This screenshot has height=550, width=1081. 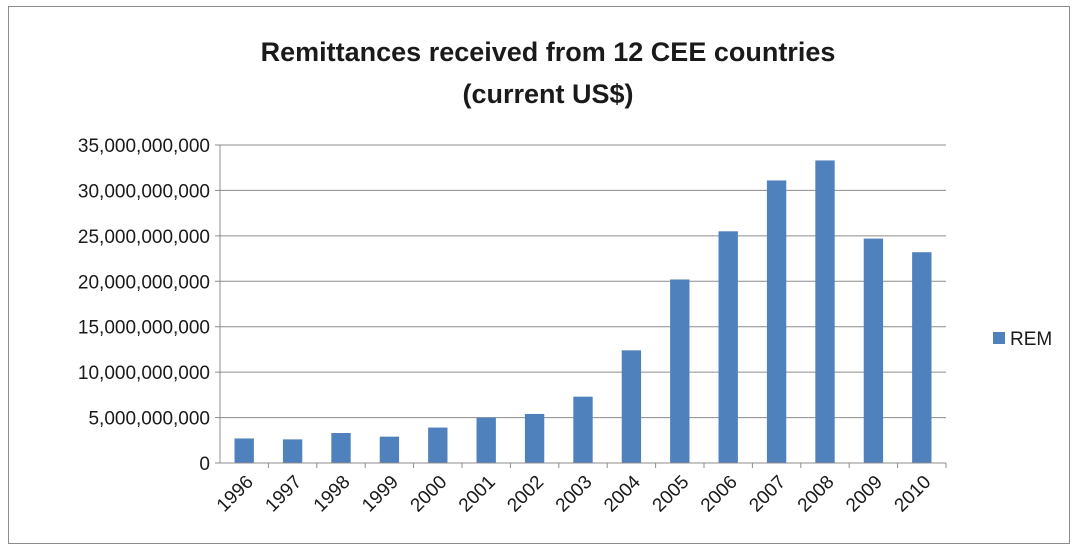 I want to click on x-tick-label: 2001, so click(x=477, y=494).